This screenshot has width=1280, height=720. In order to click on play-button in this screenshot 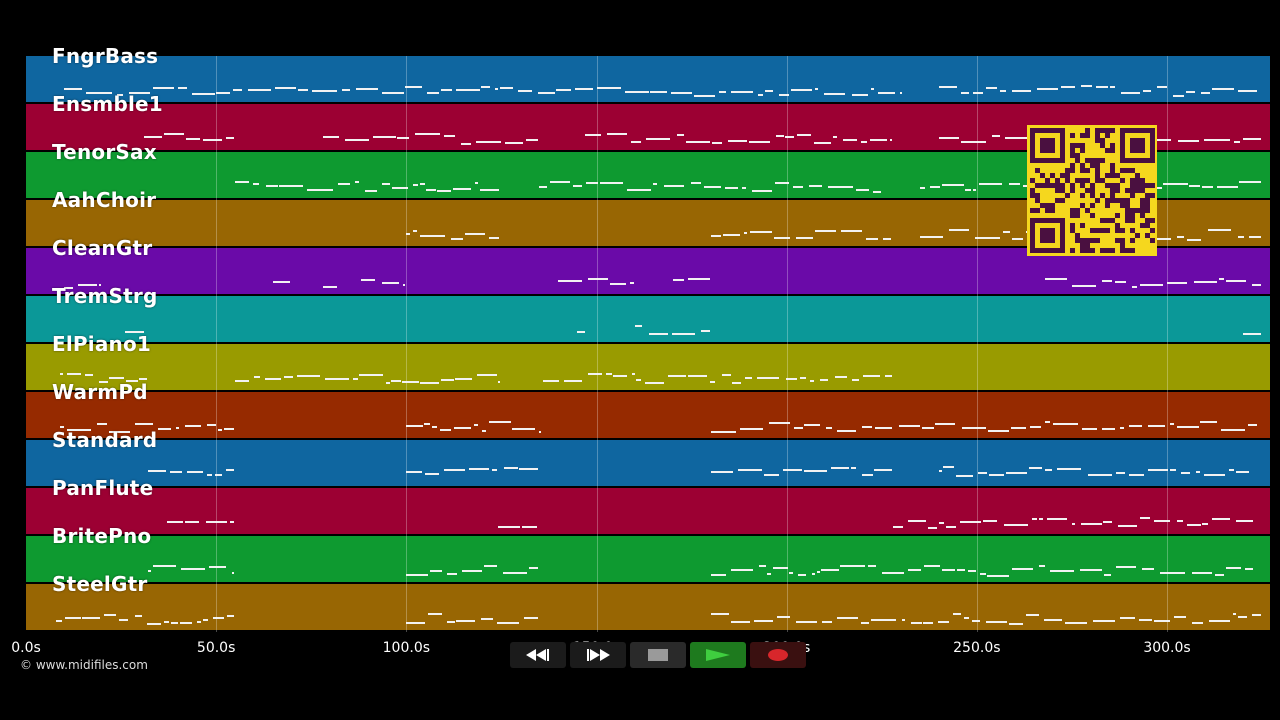, I will do `click(718, 655)`.